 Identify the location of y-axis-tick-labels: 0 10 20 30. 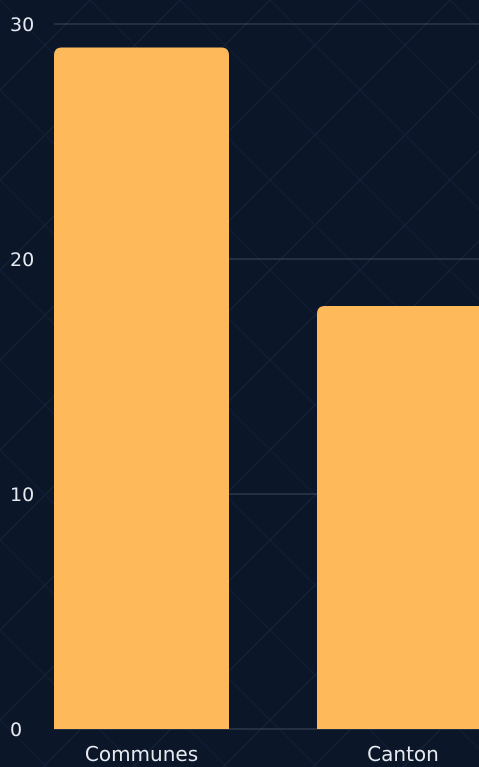
(22, 377).